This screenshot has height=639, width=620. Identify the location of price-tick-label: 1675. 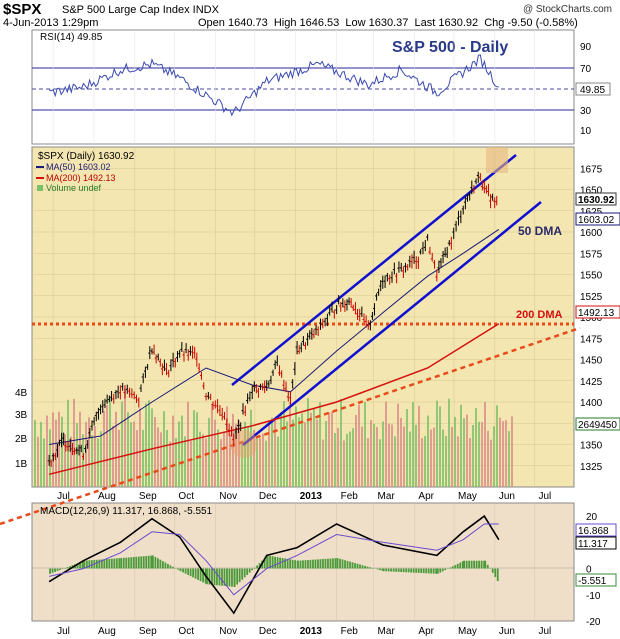
(591, 169).